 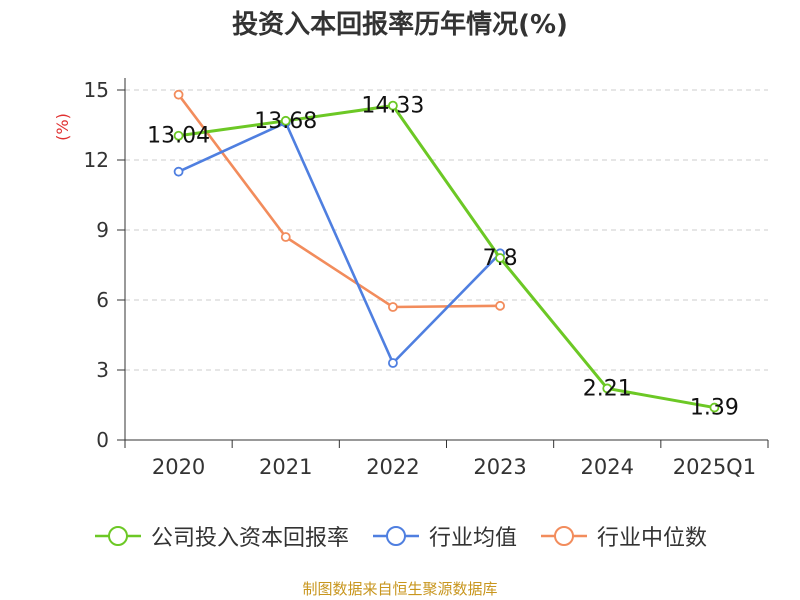 What do you see at coordinates (714, 467) in the screenshot?
I see `x-tick-label: 2025Q1` at bounding box center [714, 467].